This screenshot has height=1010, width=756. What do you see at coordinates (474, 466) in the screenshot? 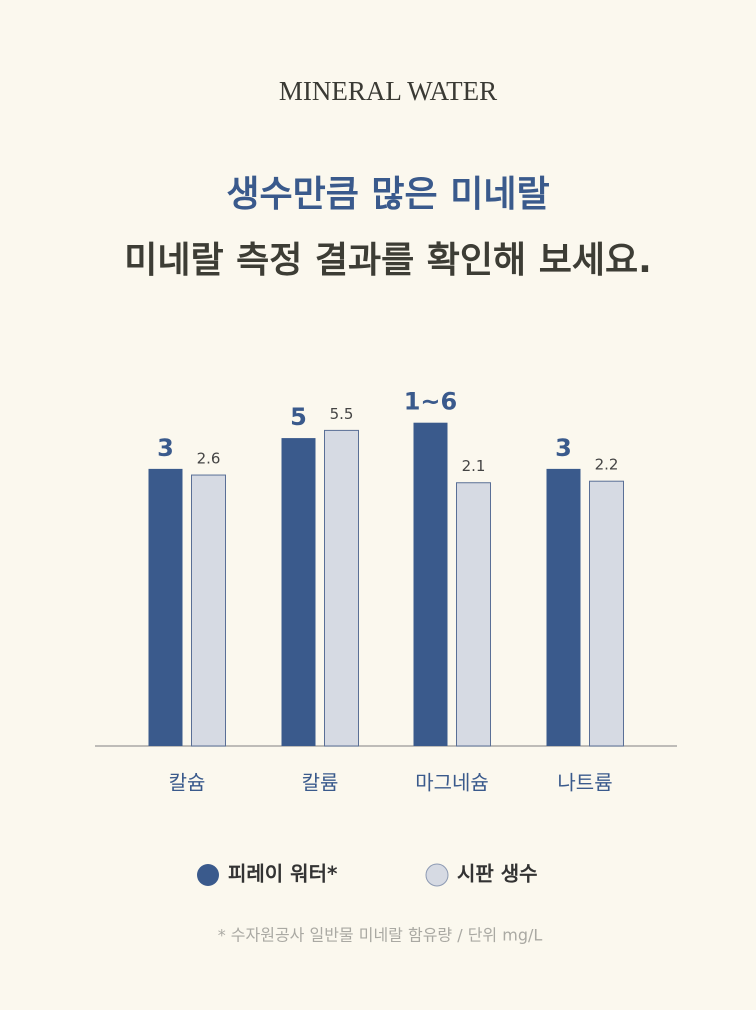
I see `data-label: 2.1` at bounding box center [474, 466].